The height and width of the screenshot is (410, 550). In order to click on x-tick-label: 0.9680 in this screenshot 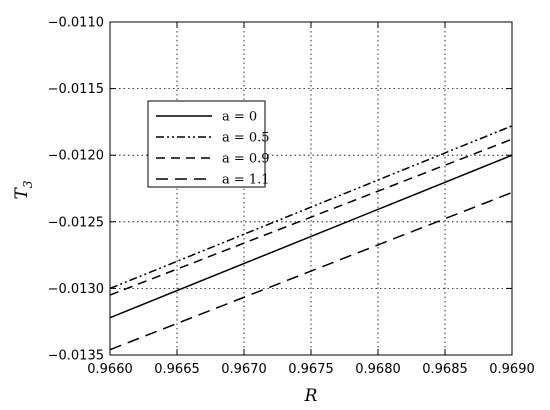, I will do `click(378, 369)`.